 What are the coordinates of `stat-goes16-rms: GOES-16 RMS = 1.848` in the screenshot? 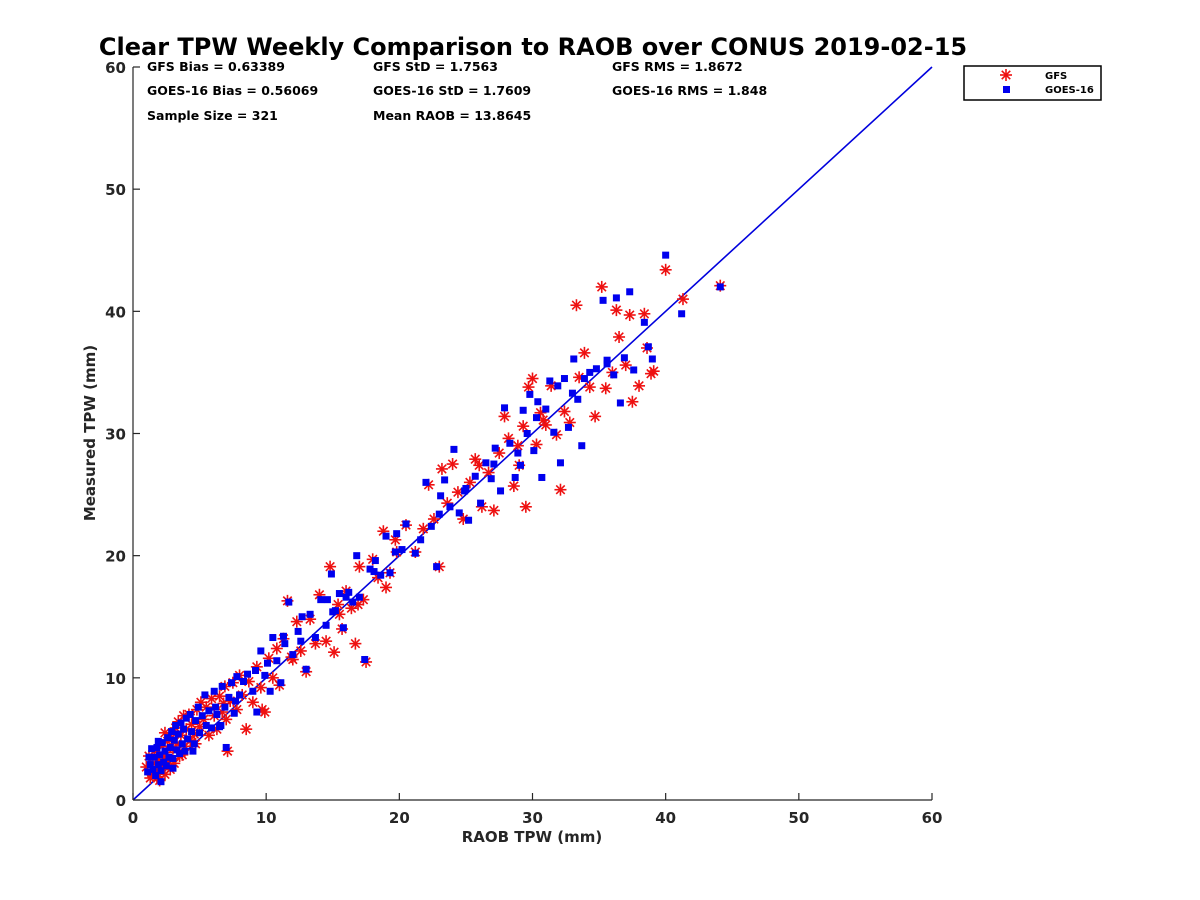 It's located at (689, 90).